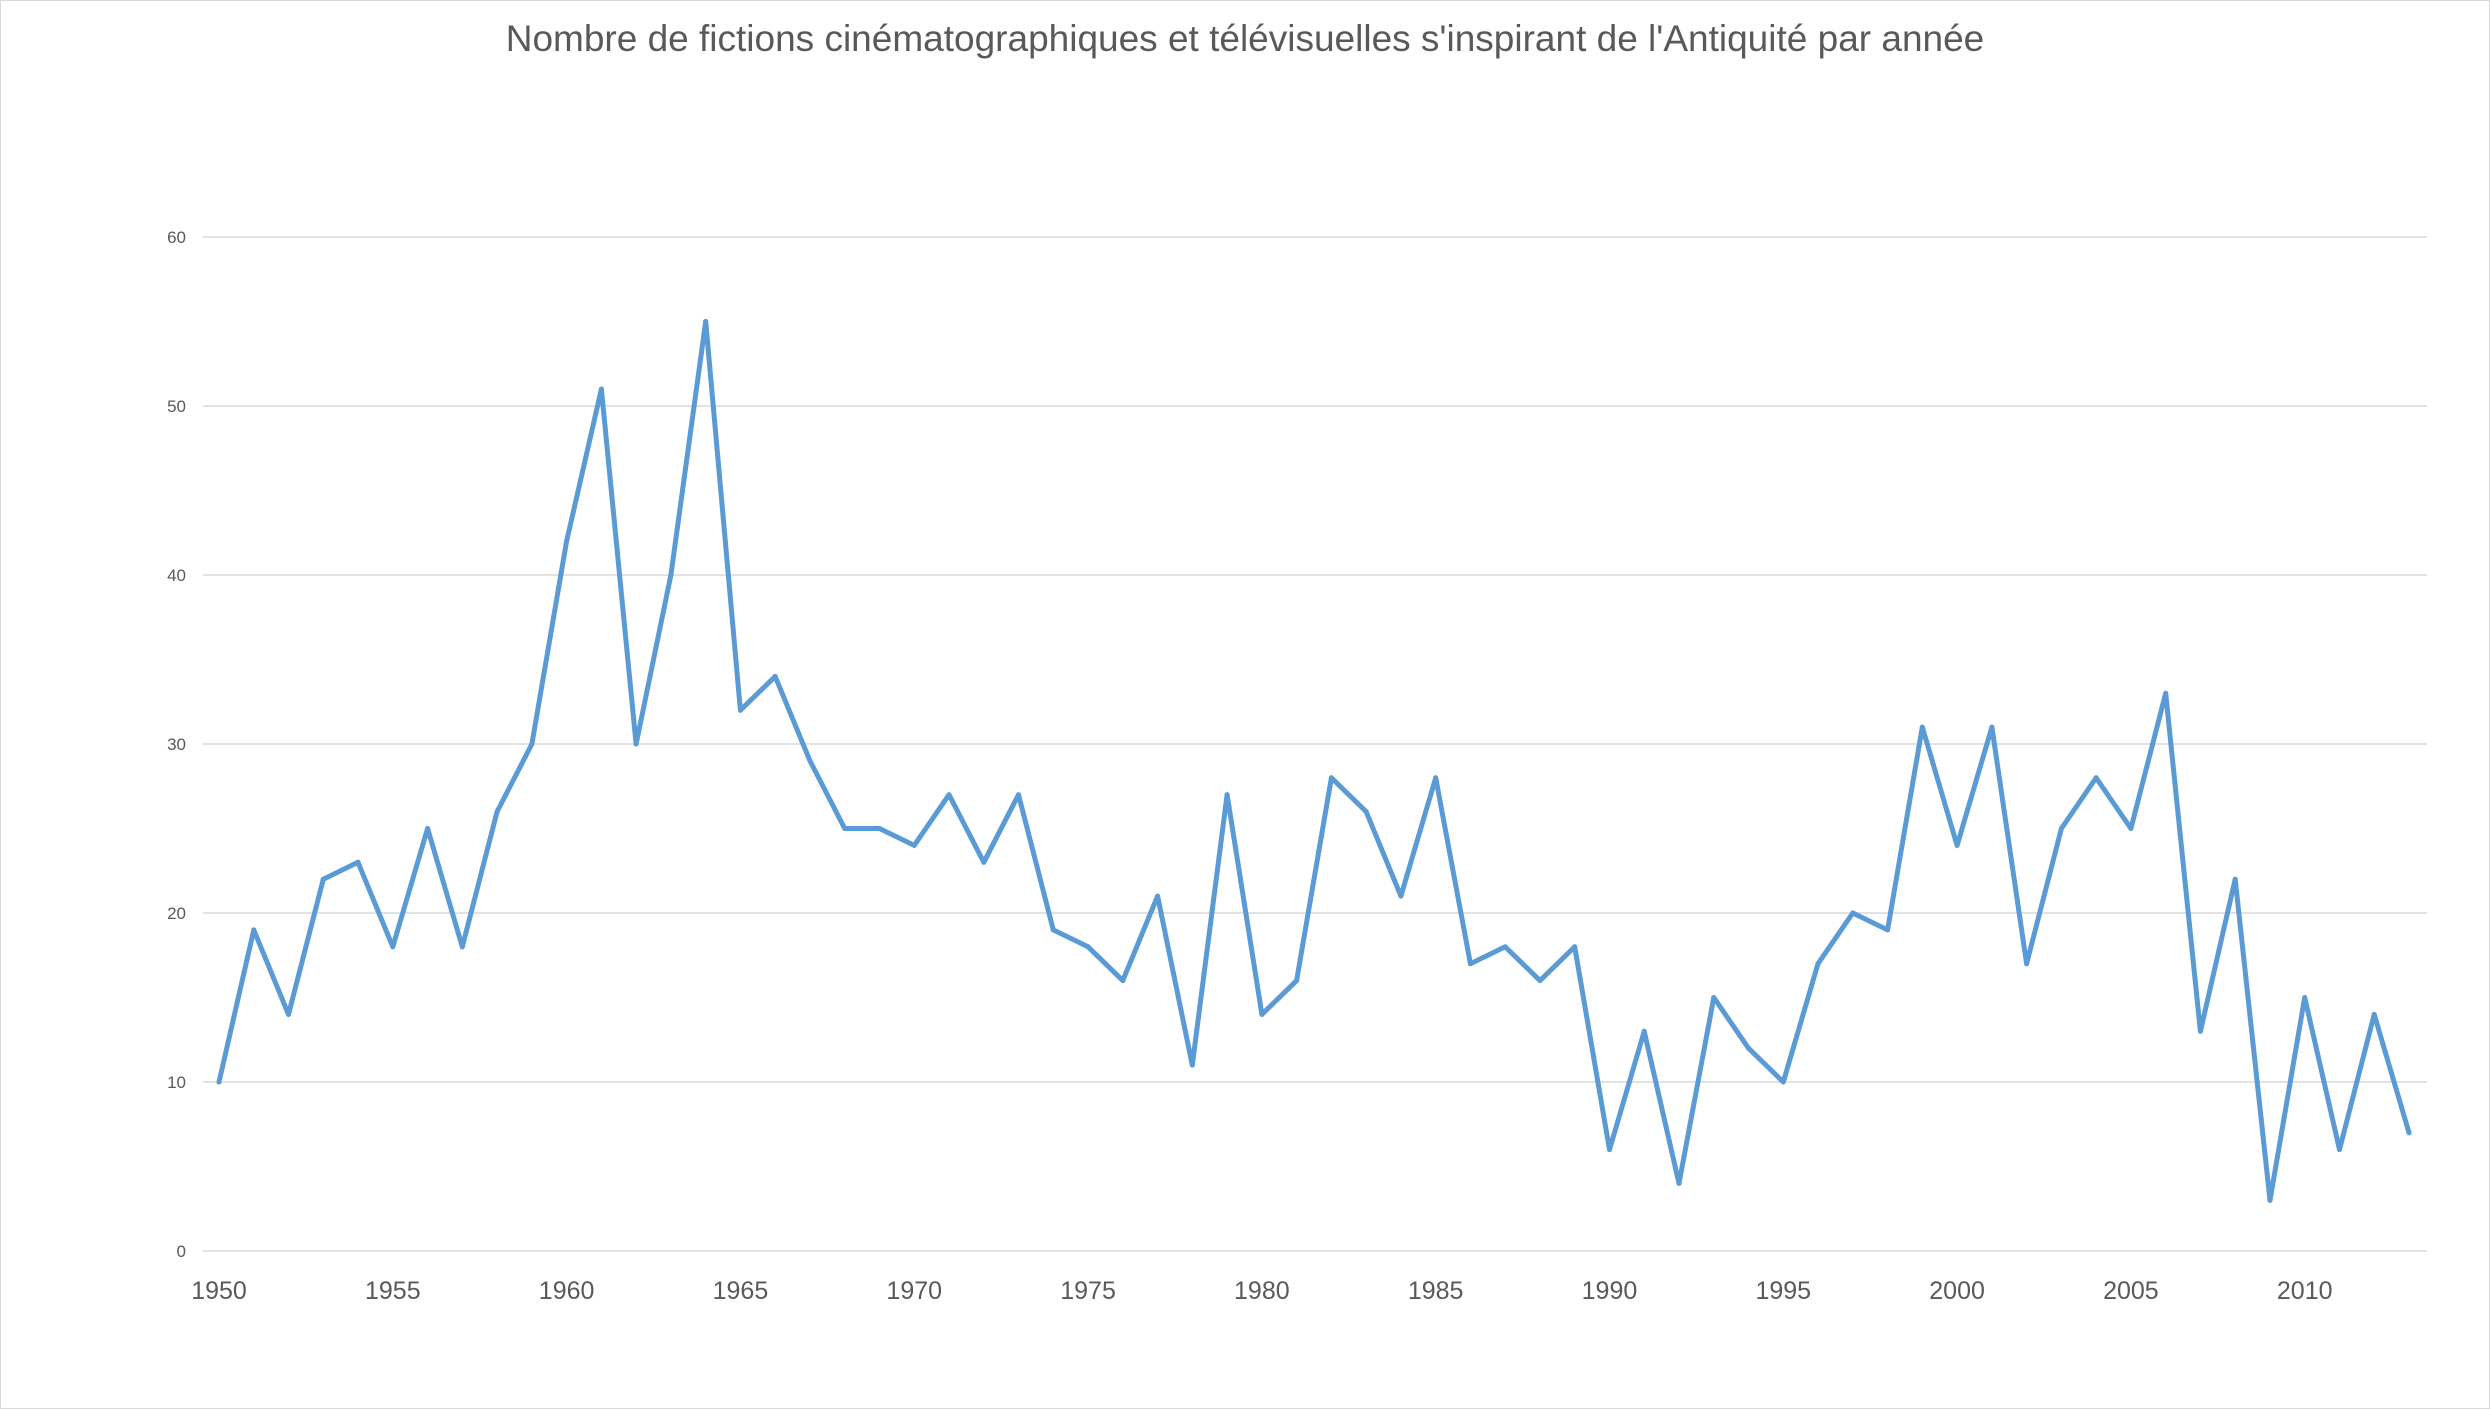  Describe the element at coordinates (2131, 1291) in the screenshot. I see `x-tick-label: 2005` at that location.